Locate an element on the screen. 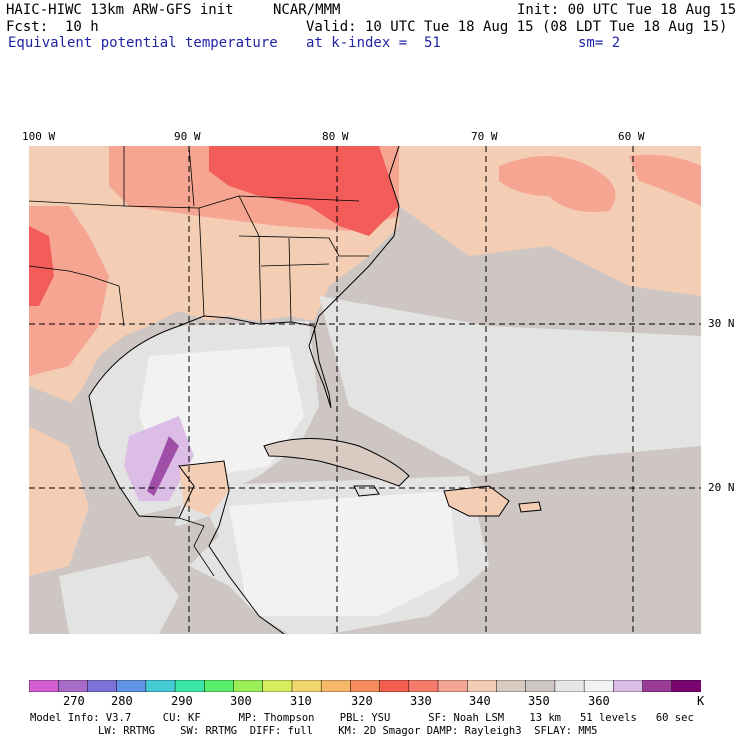  atlantic-warm-streak is located at coordinates (665, 180).